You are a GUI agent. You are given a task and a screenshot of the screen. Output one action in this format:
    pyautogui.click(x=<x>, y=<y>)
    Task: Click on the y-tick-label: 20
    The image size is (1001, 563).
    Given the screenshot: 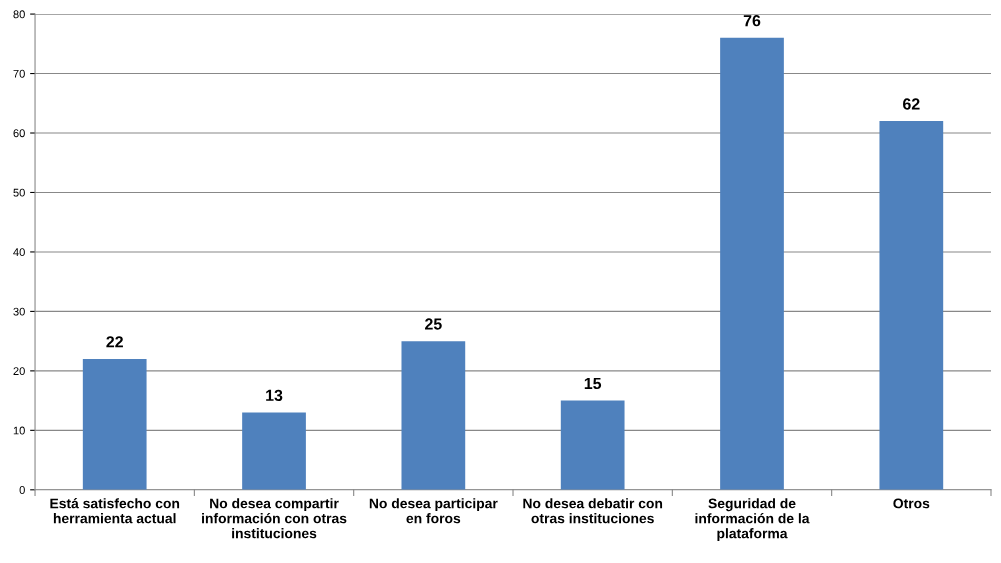 What is the action you would take?
    pyautogui.click(x=19, y=371)
    